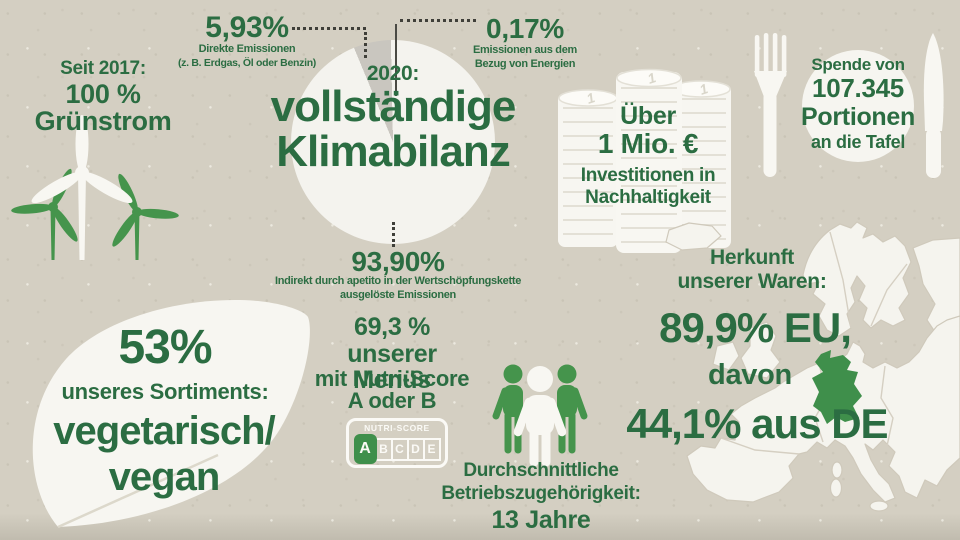  Describe the element at coordinates (879, 506) in the screenshot. I see `sicily-shape` at that location.